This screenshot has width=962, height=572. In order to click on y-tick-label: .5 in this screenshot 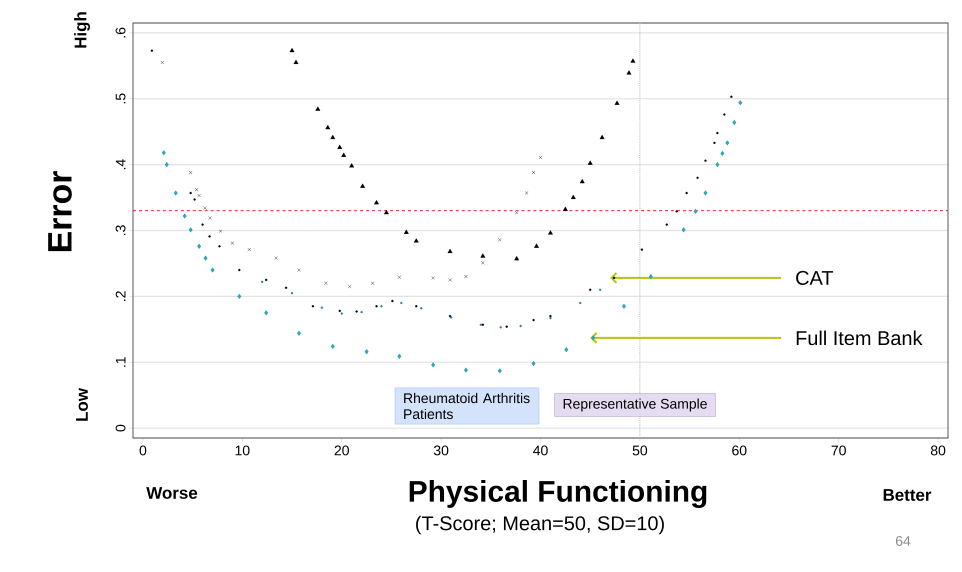, I will do `click(121, 99)`.